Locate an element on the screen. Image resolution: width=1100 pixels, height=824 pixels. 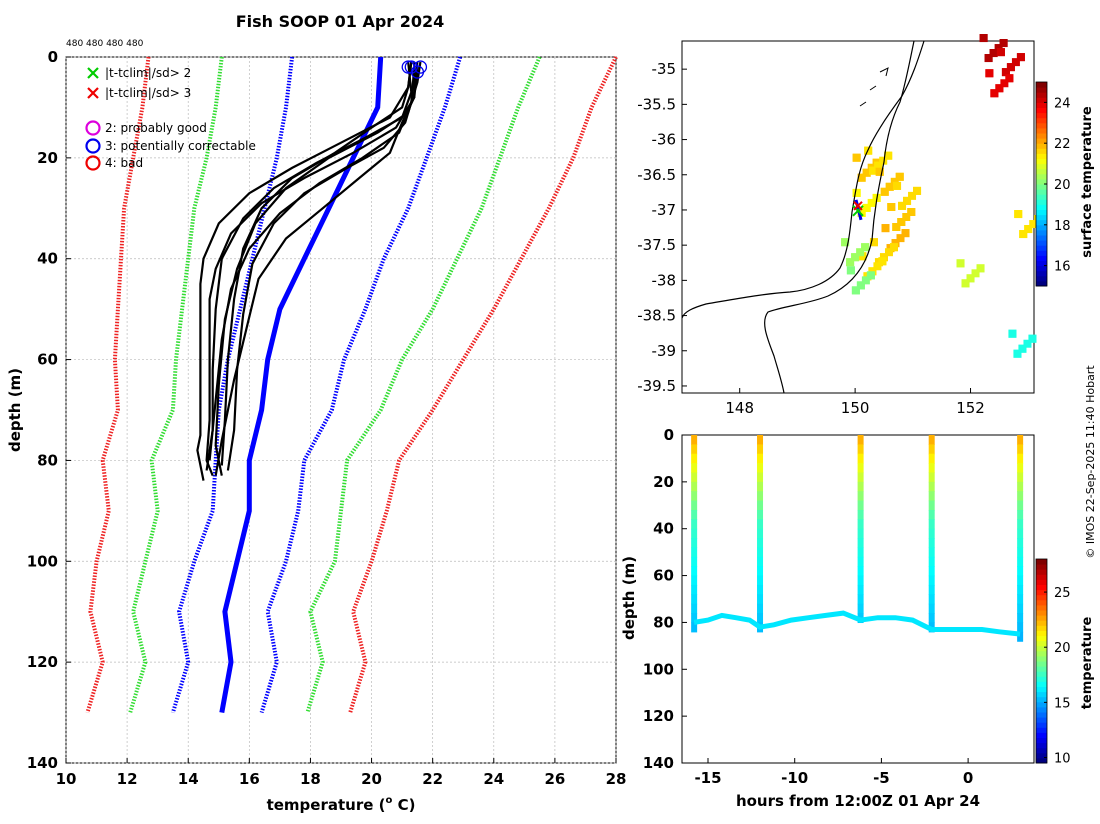
temperature-colorbar: 10 15 20 25 is located at coordinates (1053, 662).